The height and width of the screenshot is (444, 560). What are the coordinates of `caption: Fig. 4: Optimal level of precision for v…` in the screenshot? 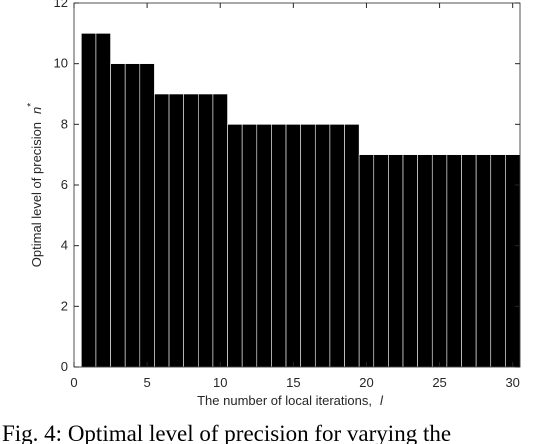 It's located at (226, 432).